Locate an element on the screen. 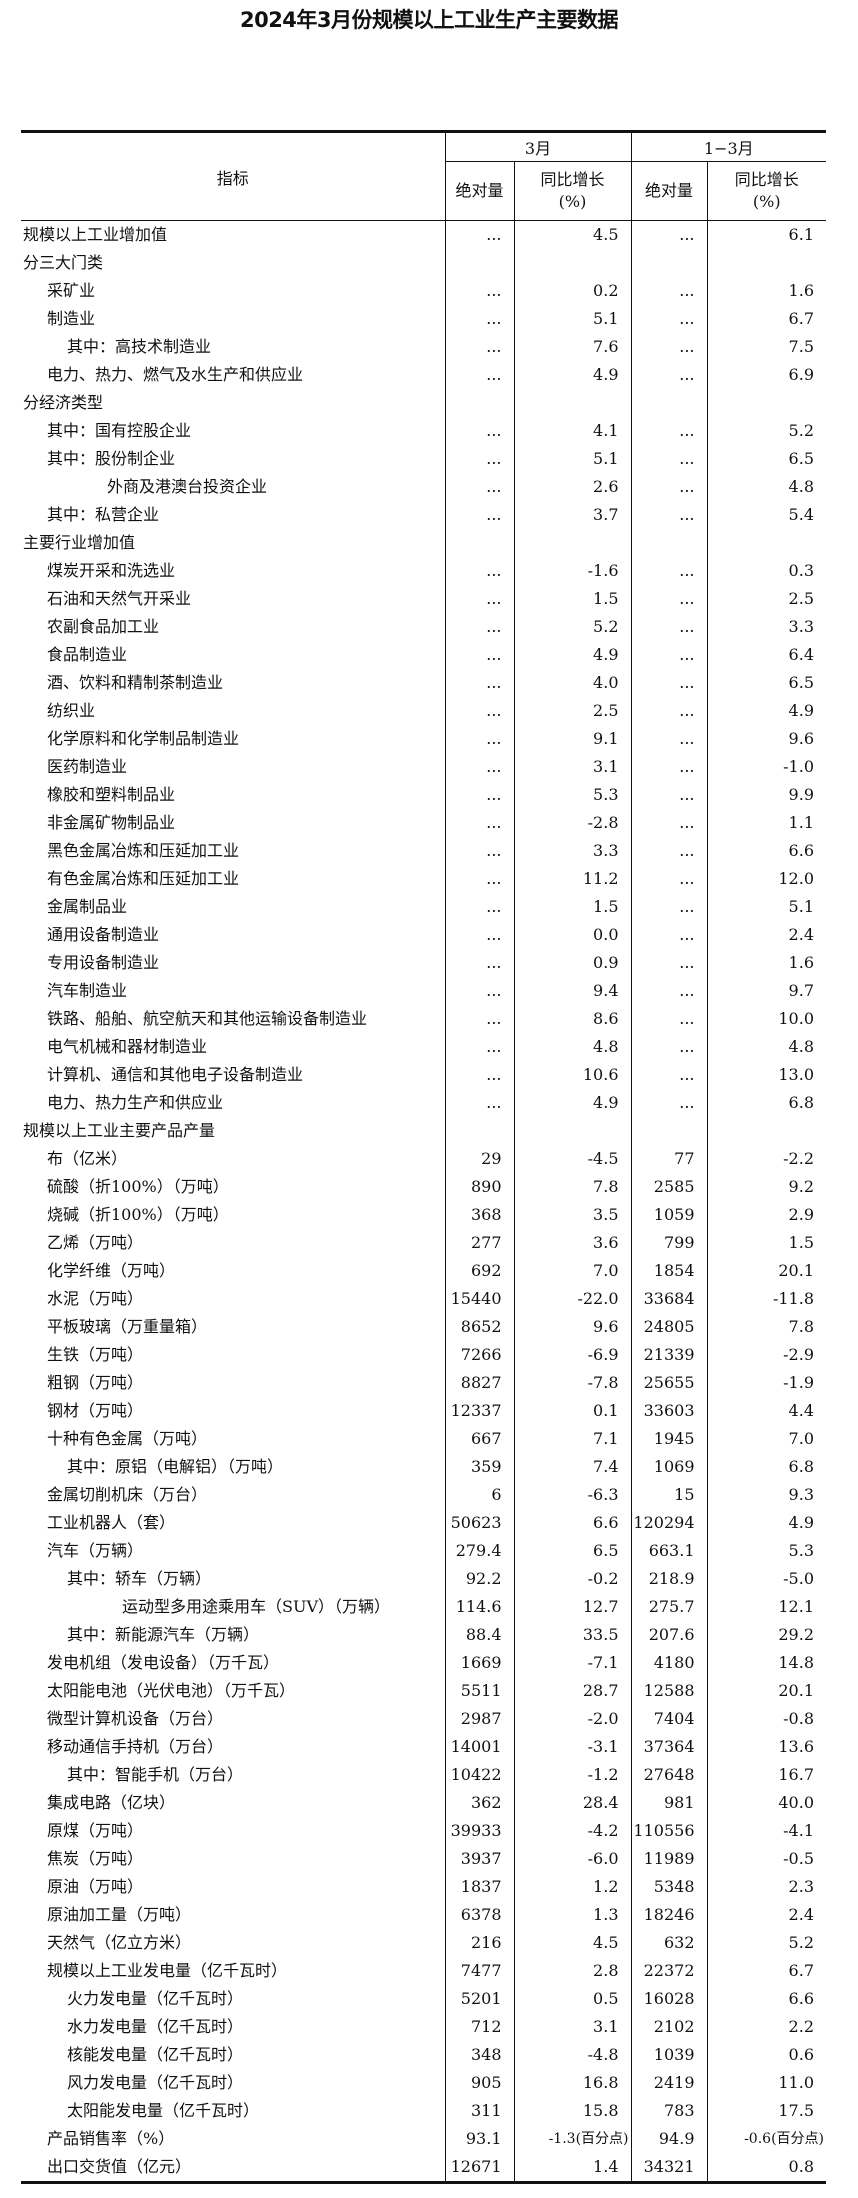 The height and width of the screenshot is (2198, 858). table-row: 核能发电量（亿千瓦时） 348 -4.8 1039 0.6 is located at coordinates (423, 2055).